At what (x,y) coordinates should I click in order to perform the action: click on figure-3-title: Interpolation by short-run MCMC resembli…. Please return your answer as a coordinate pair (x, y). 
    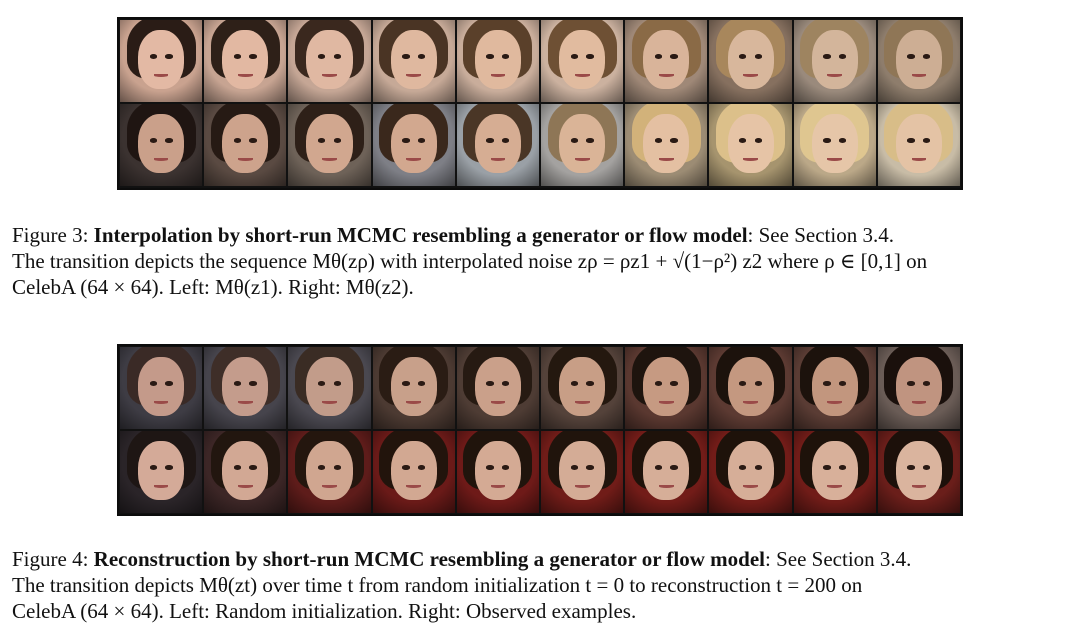
    Looking at the image, I should click on (420, 235).